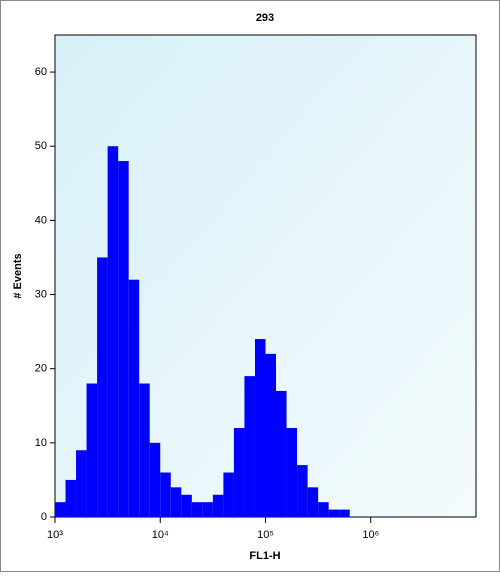 The image size is (500, 577). What do you see at coordinates (264, 556) in the screenshot?
I see `x-axis-label: FL1-H` at bounding box center [264, 556].